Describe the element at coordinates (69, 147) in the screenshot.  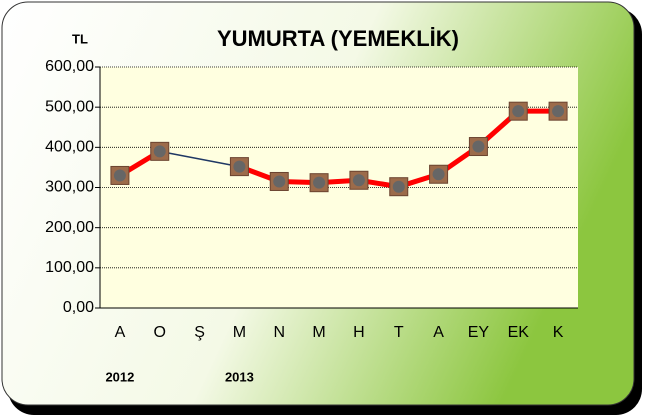
I see `y-tick-label: 400,00` at that location.